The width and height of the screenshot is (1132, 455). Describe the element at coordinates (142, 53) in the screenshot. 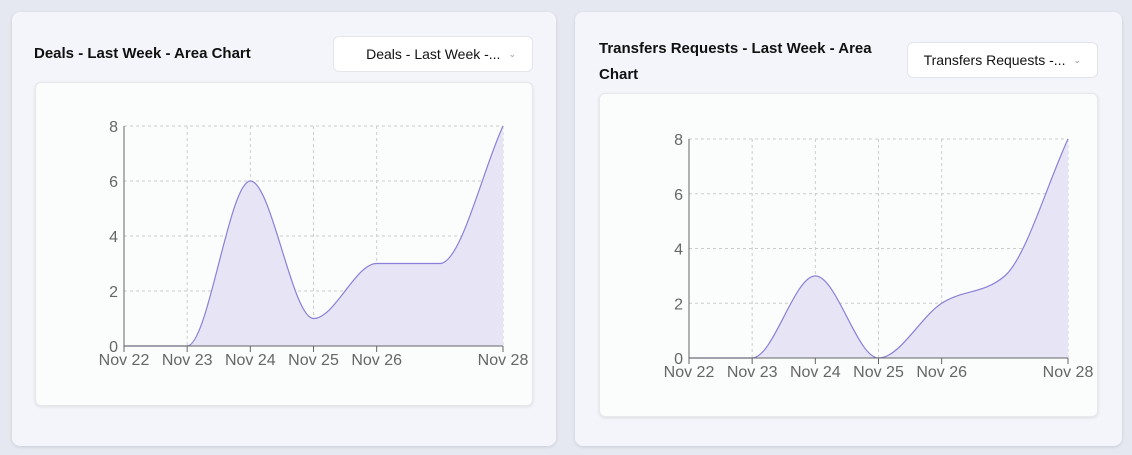

I see `card-title: Deals - Last Week - Area Chart` at that location.